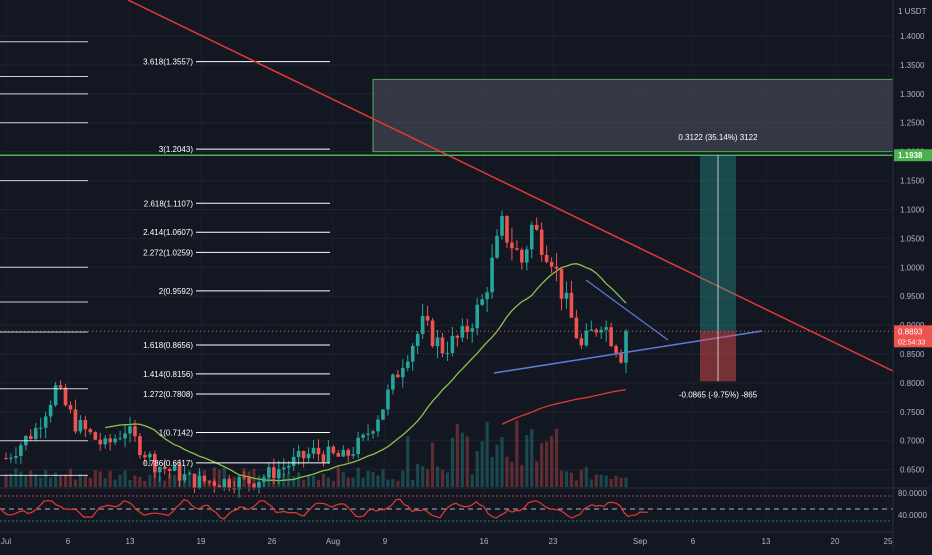 This screenshot has height=555, width=932. Describe the element at coordinates (553, 541) in the screenshot. I see `time-tick-label: 23` at that location.